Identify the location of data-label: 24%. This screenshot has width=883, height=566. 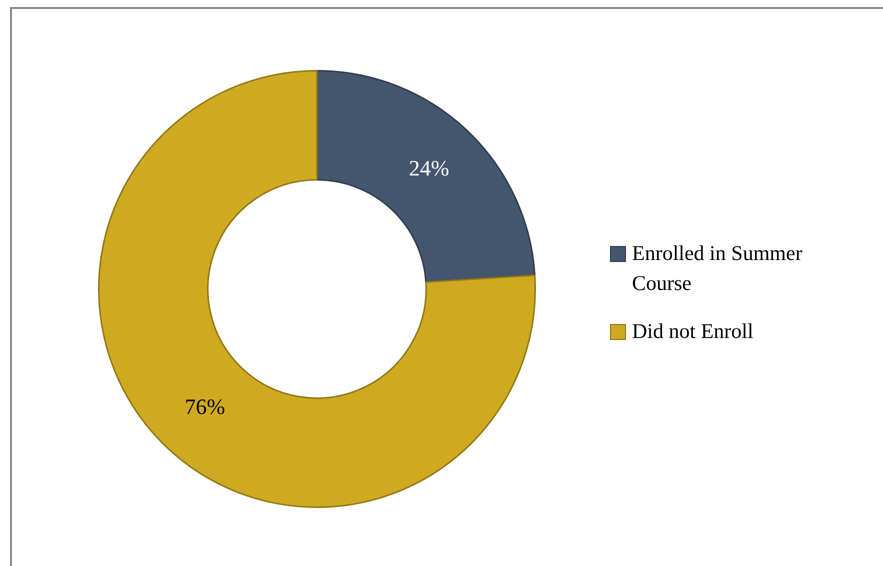
(429, 167).